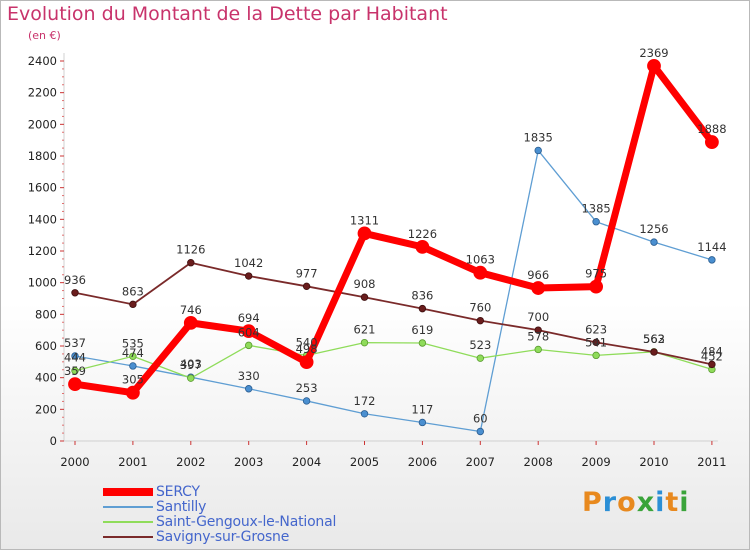  I want to click on y-tick-label: 800, so click(46, 314).